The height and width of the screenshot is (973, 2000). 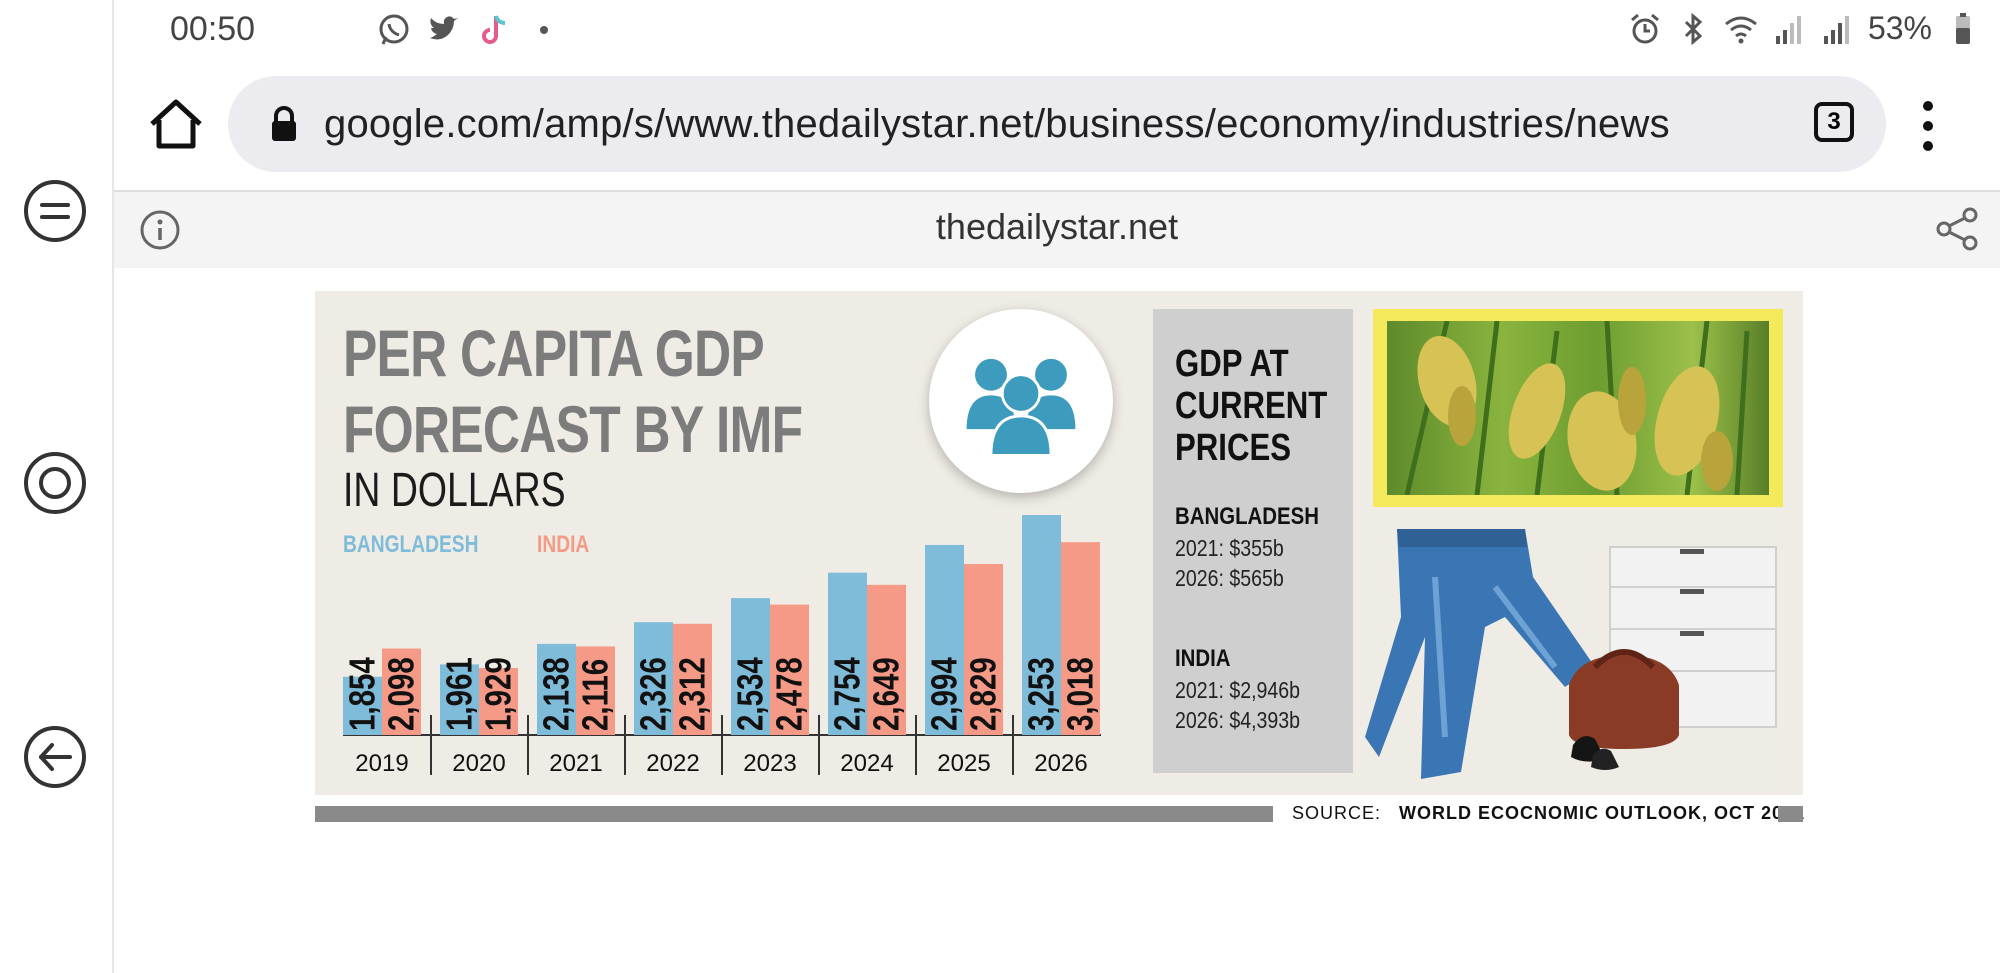 I want to click on x-tick-label: 2020, so click(x=478, y=763).